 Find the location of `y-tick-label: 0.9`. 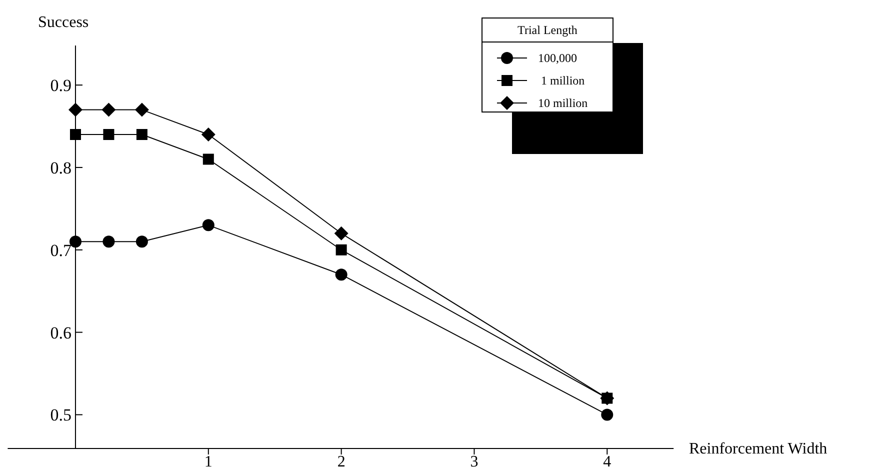

y-tick-label: 0.9 is located at coordinates (61, 86).